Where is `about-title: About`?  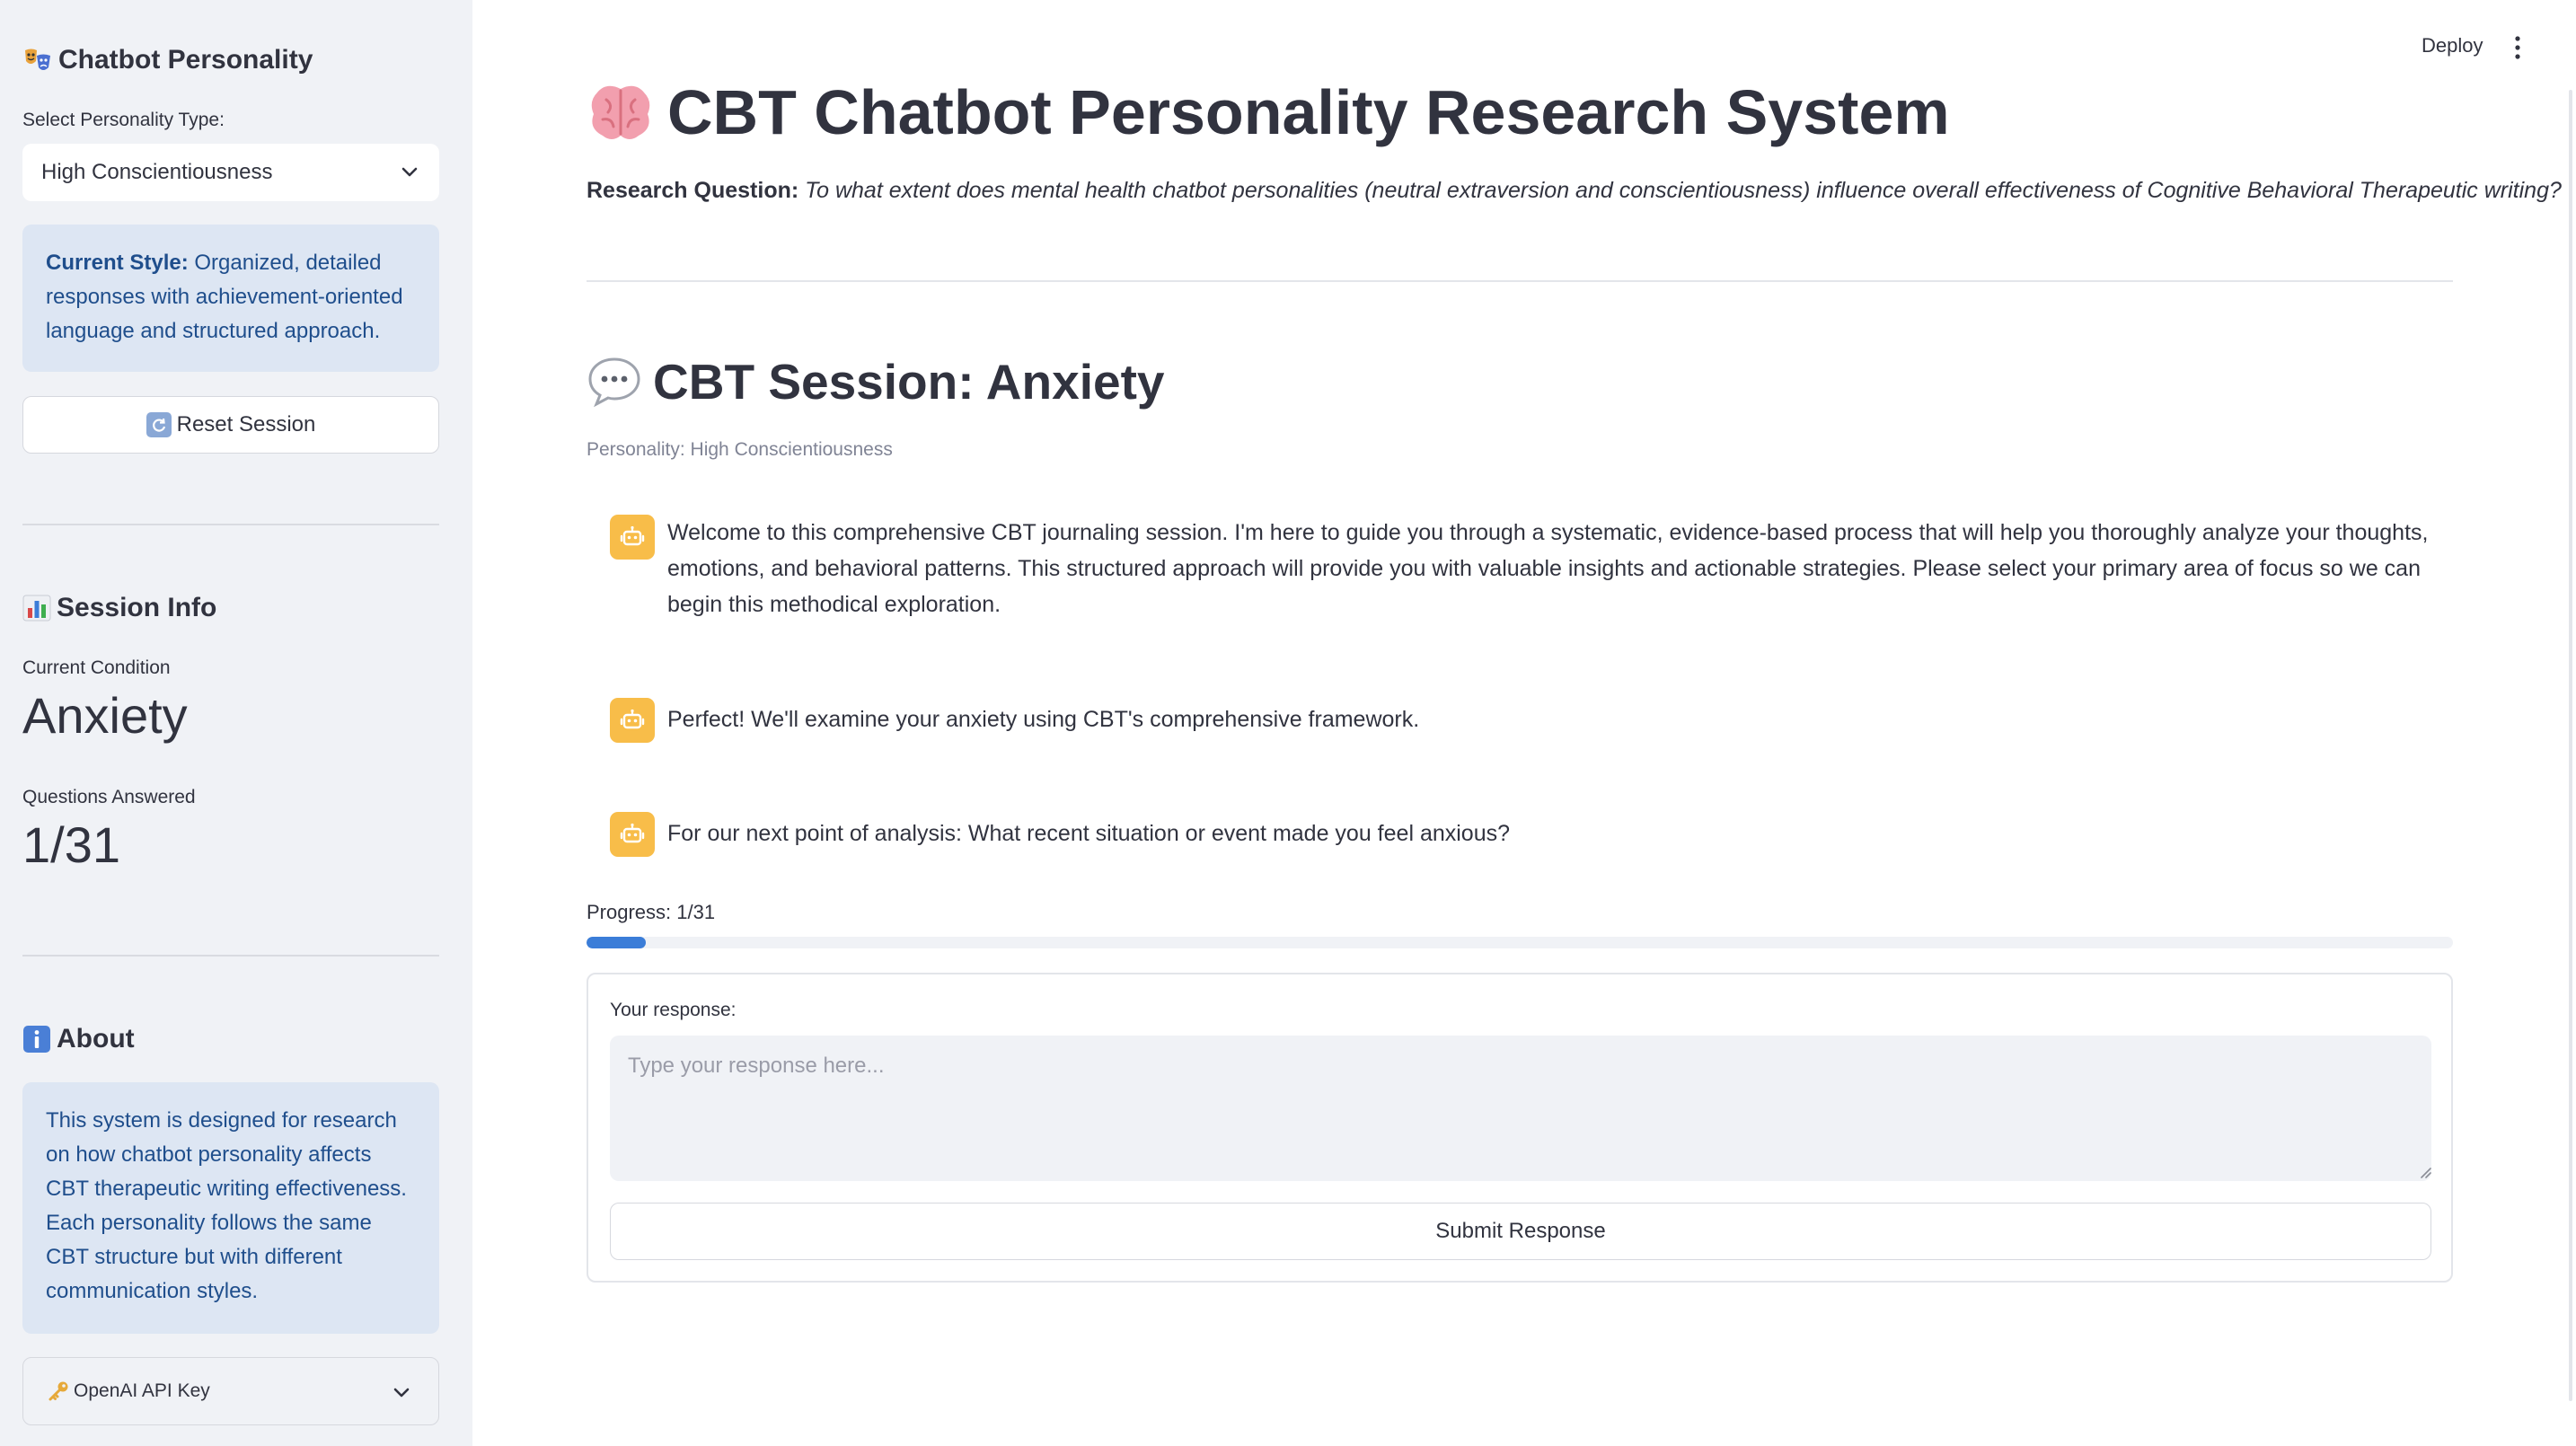 about-title: About is located at coordinates (96, 1039).